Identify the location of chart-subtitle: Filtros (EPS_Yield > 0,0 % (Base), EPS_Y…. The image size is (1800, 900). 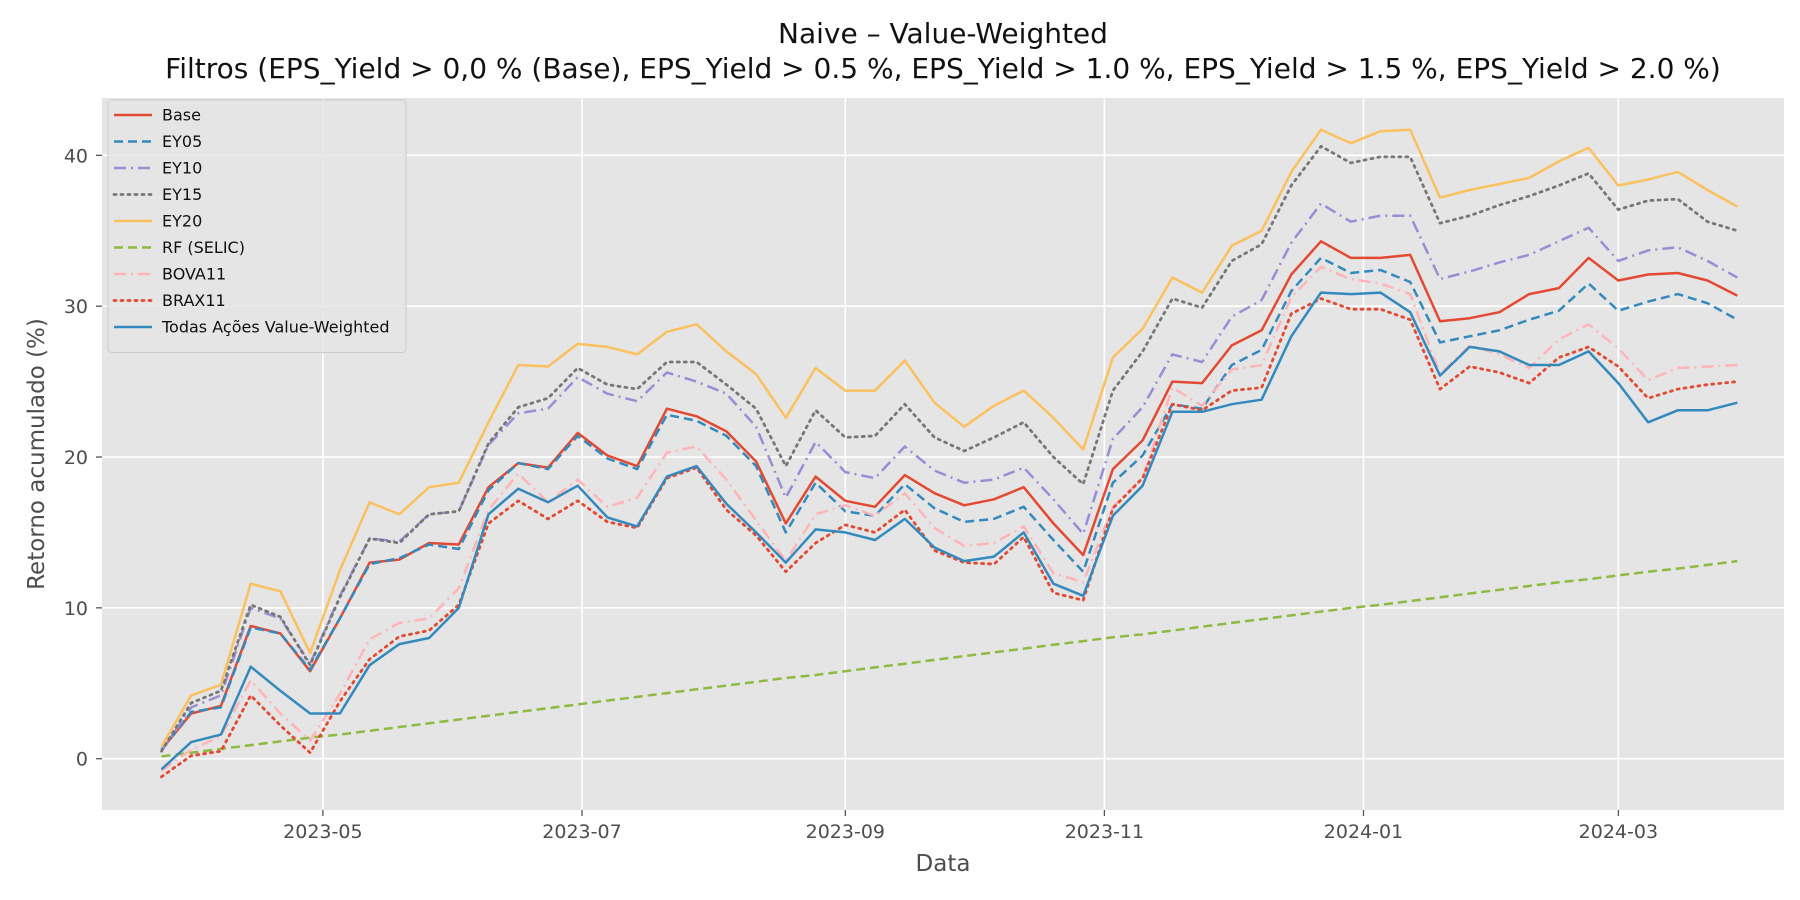
(943, 68).